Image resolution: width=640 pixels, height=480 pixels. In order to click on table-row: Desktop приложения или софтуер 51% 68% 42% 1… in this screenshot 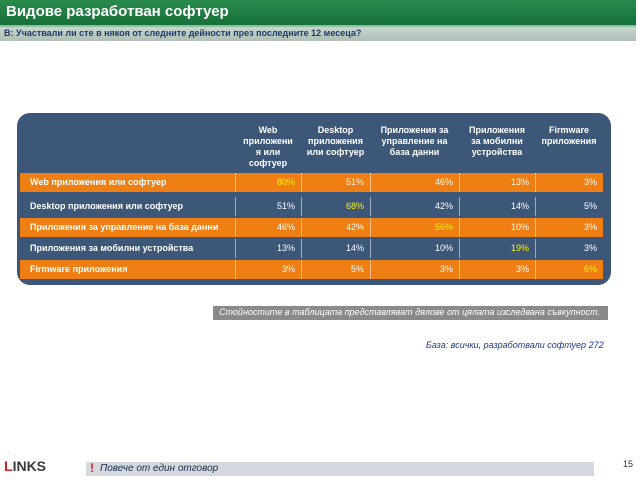, I will do `click(311, 206)`.